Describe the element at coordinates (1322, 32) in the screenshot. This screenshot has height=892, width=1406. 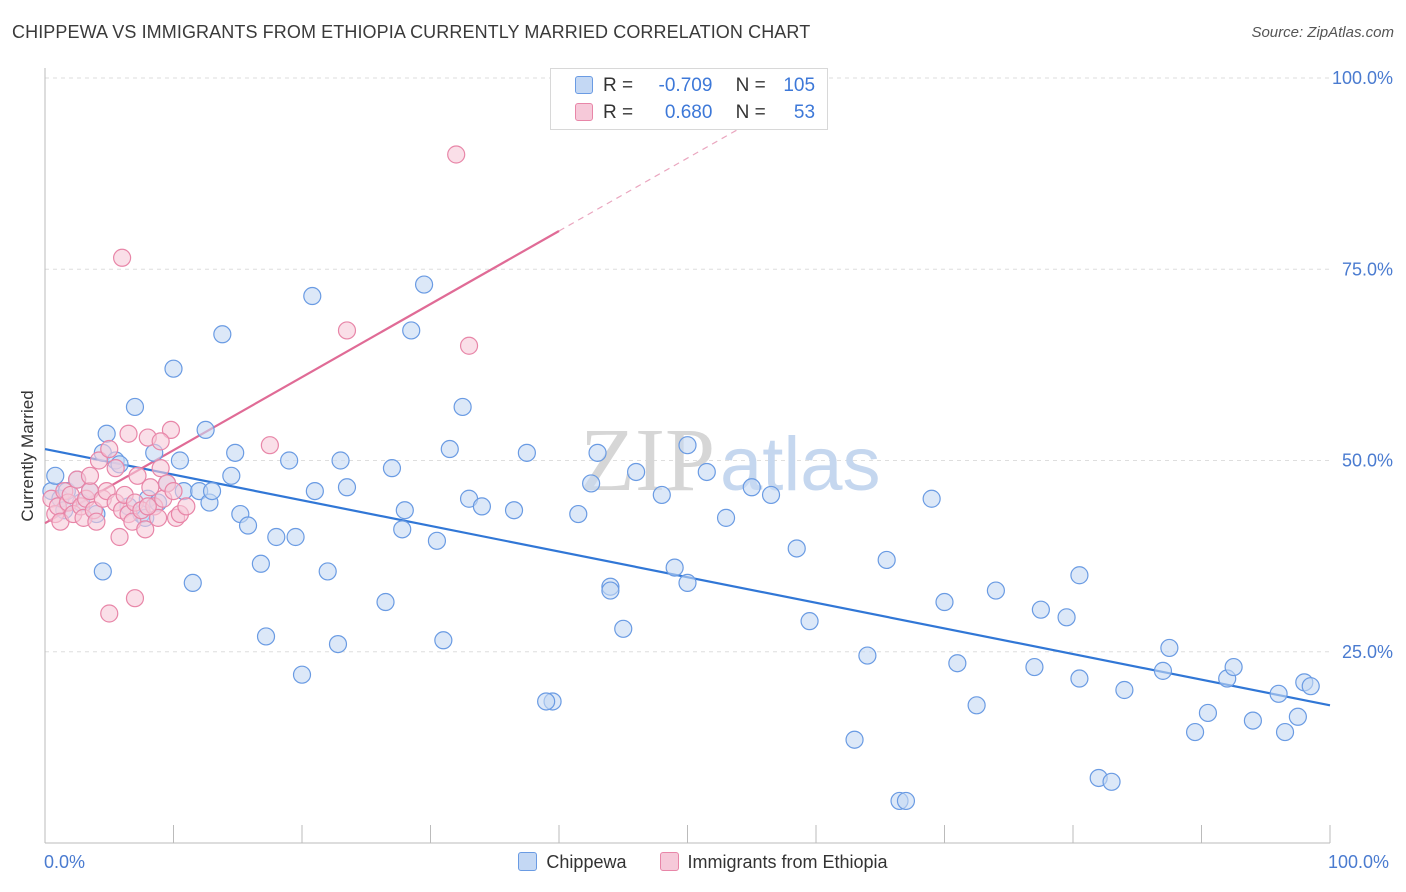
I see `source-label: Source: ZipAtlas.com` at that location.